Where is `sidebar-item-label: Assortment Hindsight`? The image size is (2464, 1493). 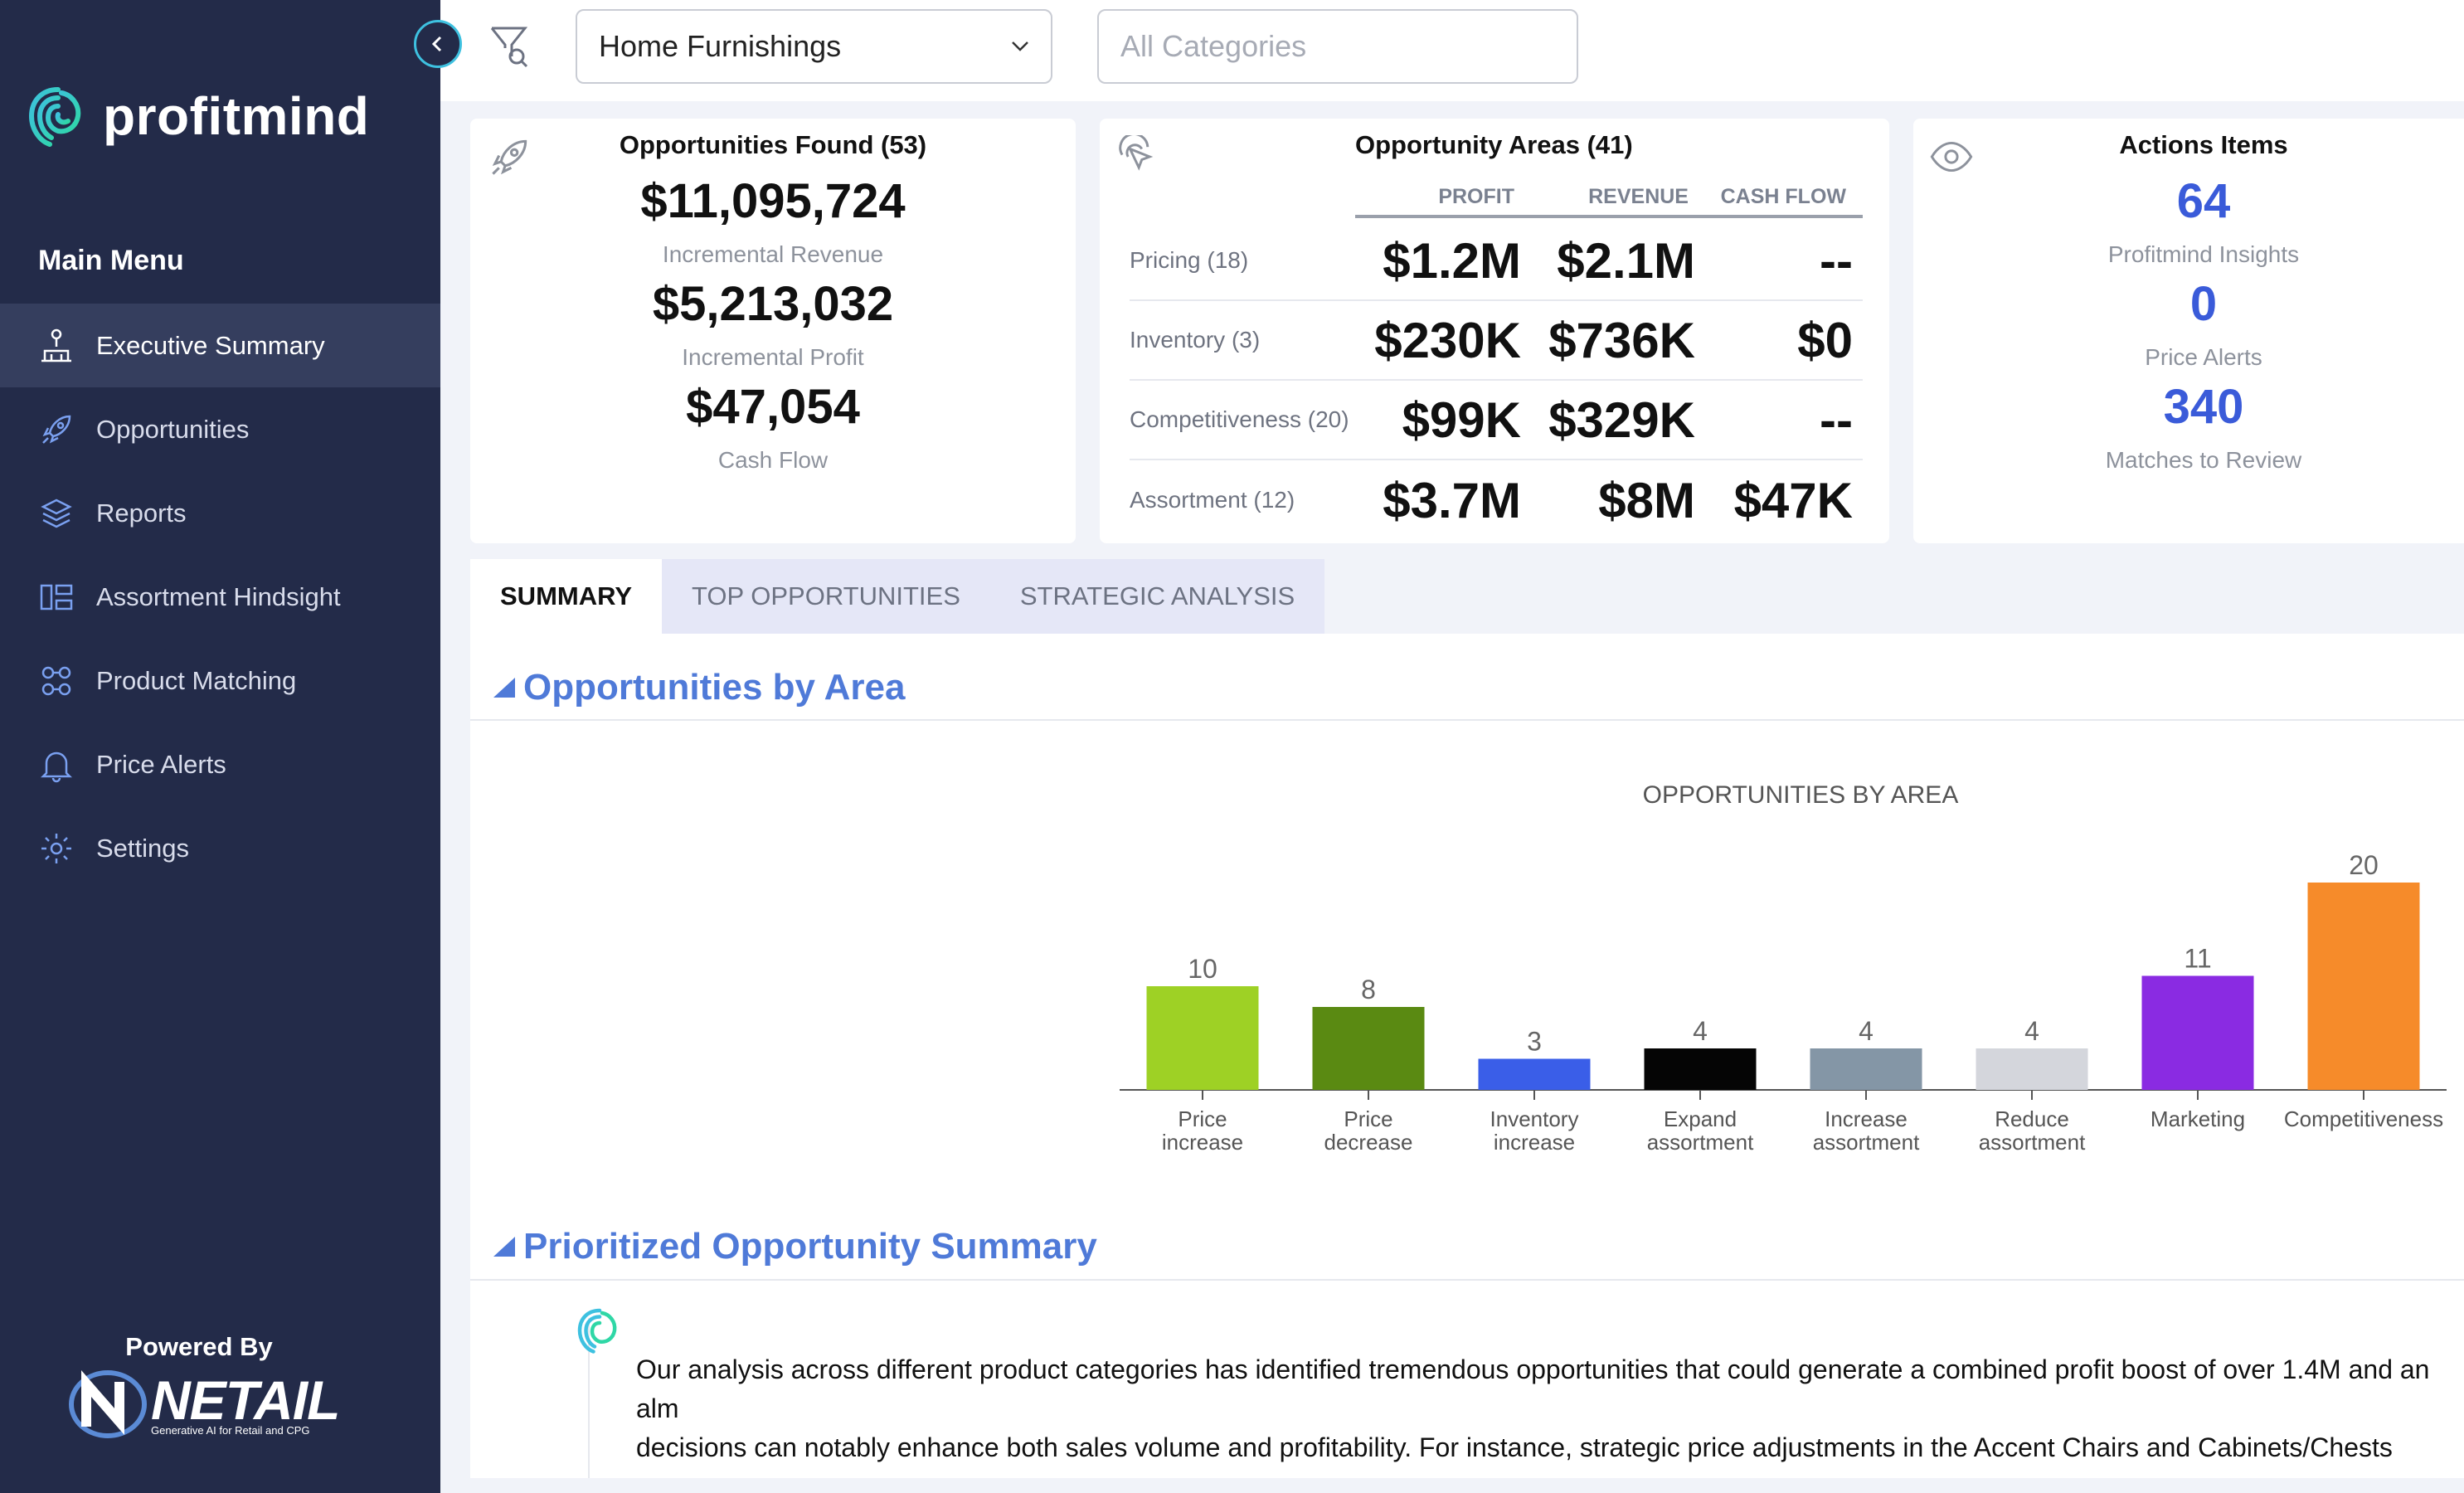 sidebar-item-label: Assortment Hindsight is located at coordinates (219, 596).